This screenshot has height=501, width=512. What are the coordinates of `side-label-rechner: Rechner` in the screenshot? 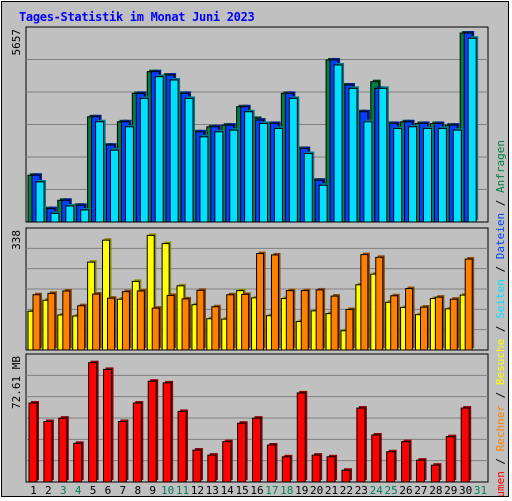 It's located at (500, 428).